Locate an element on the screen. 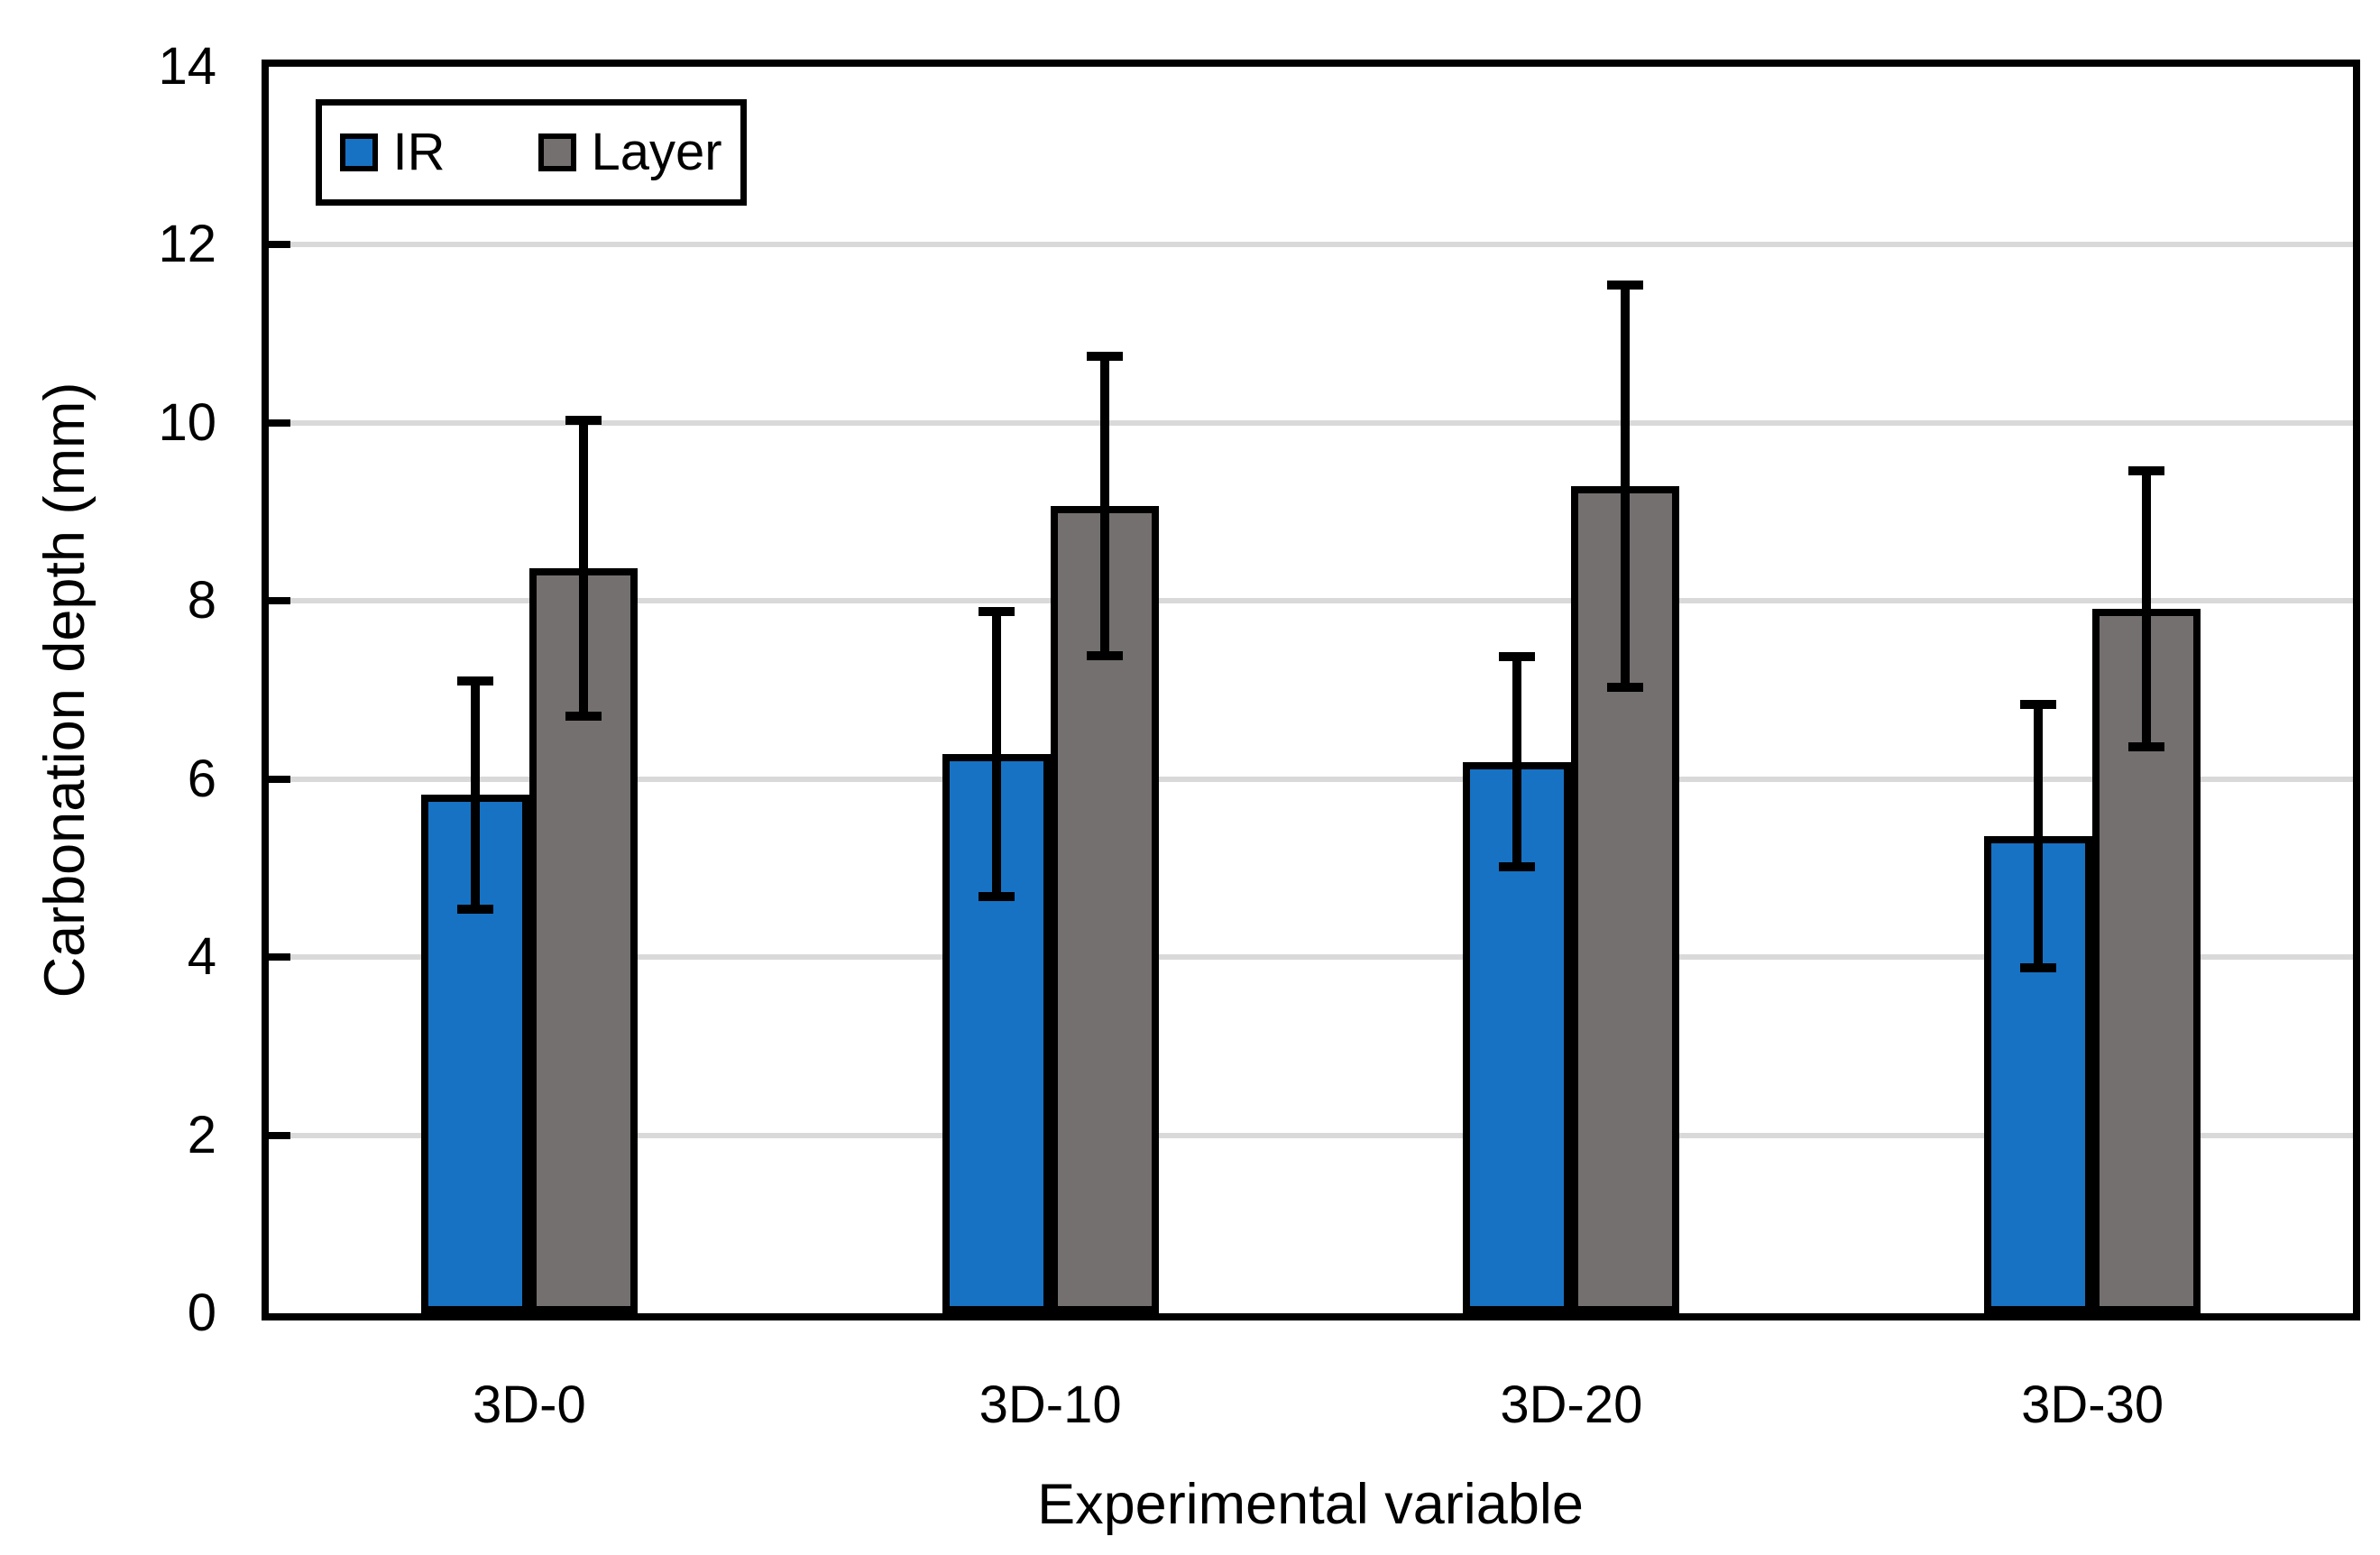  gridline-y4 is located at coordinates (1311, 958).